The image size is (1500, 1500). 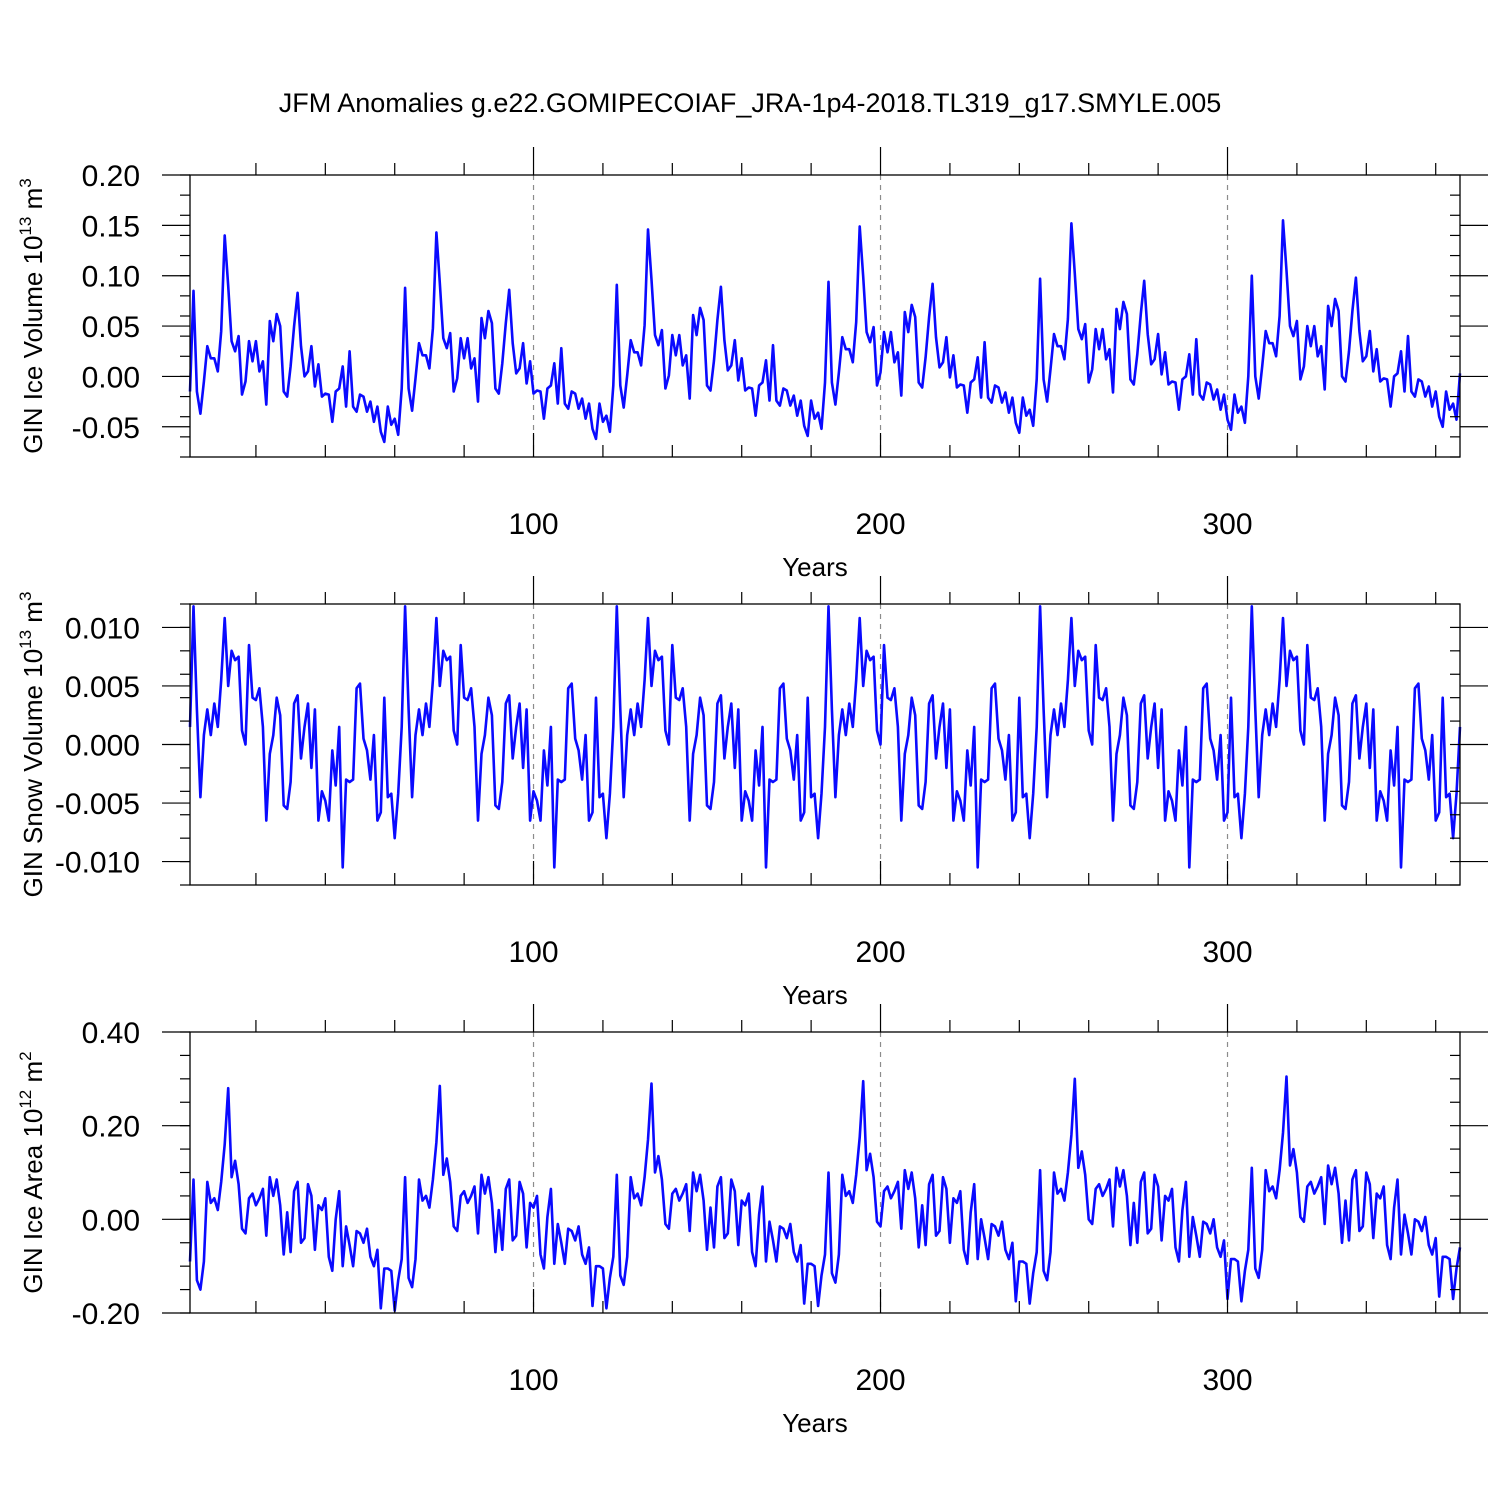 I want to click on snow-volume-y-axis-title: GIN Snow Volume 1013 m3, so click(x=32, y=745).